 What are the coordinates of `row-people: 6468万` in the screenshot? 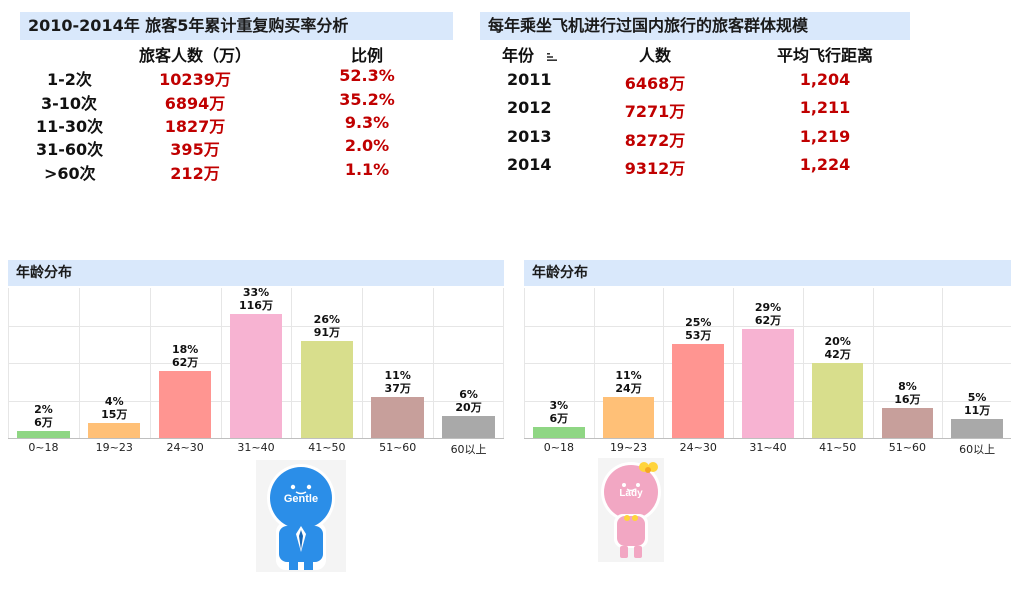 It's located at (655, 83).